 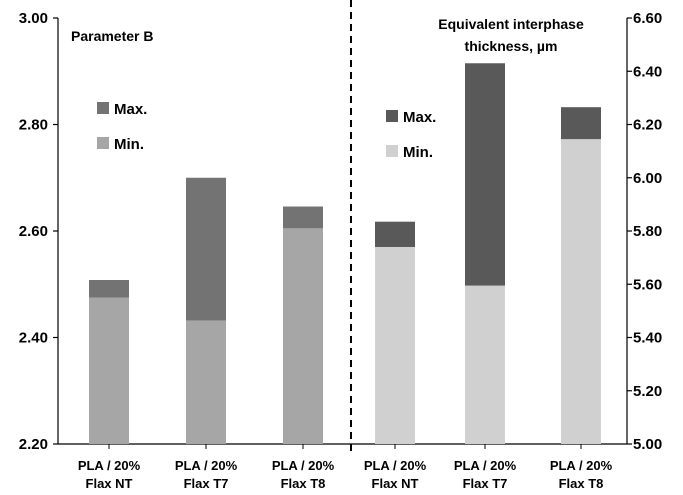 What do you see at coordinates (33, 231) in the screenshot?
I see `left-tick-label: 2.60` at bounding box center [33, 231].